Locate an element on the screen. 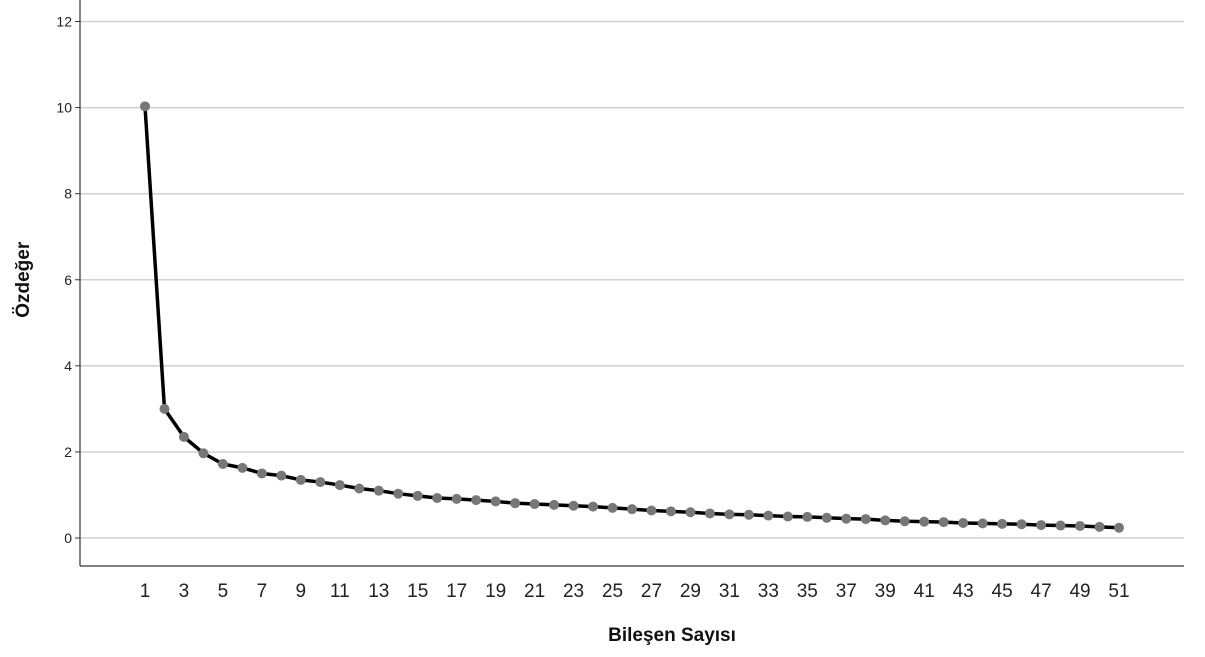  x-tick-label: 51 is located at coordinates (1118, 591).